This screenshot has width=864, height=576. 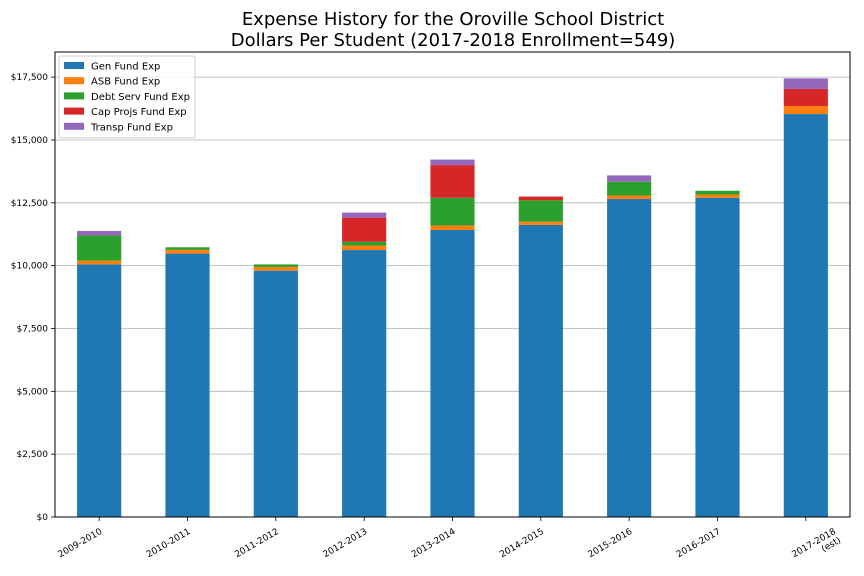 I want to click on y-tick-label: $0, so click(x=43, y=518).